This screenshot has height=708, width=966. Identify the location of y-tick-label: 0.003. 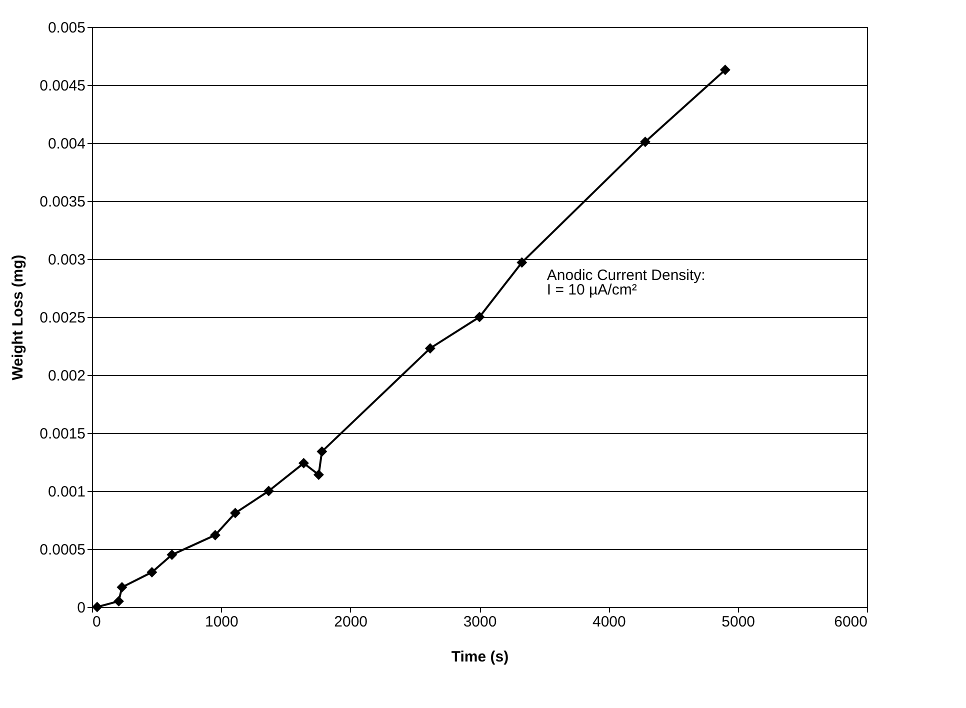
(67, 260).